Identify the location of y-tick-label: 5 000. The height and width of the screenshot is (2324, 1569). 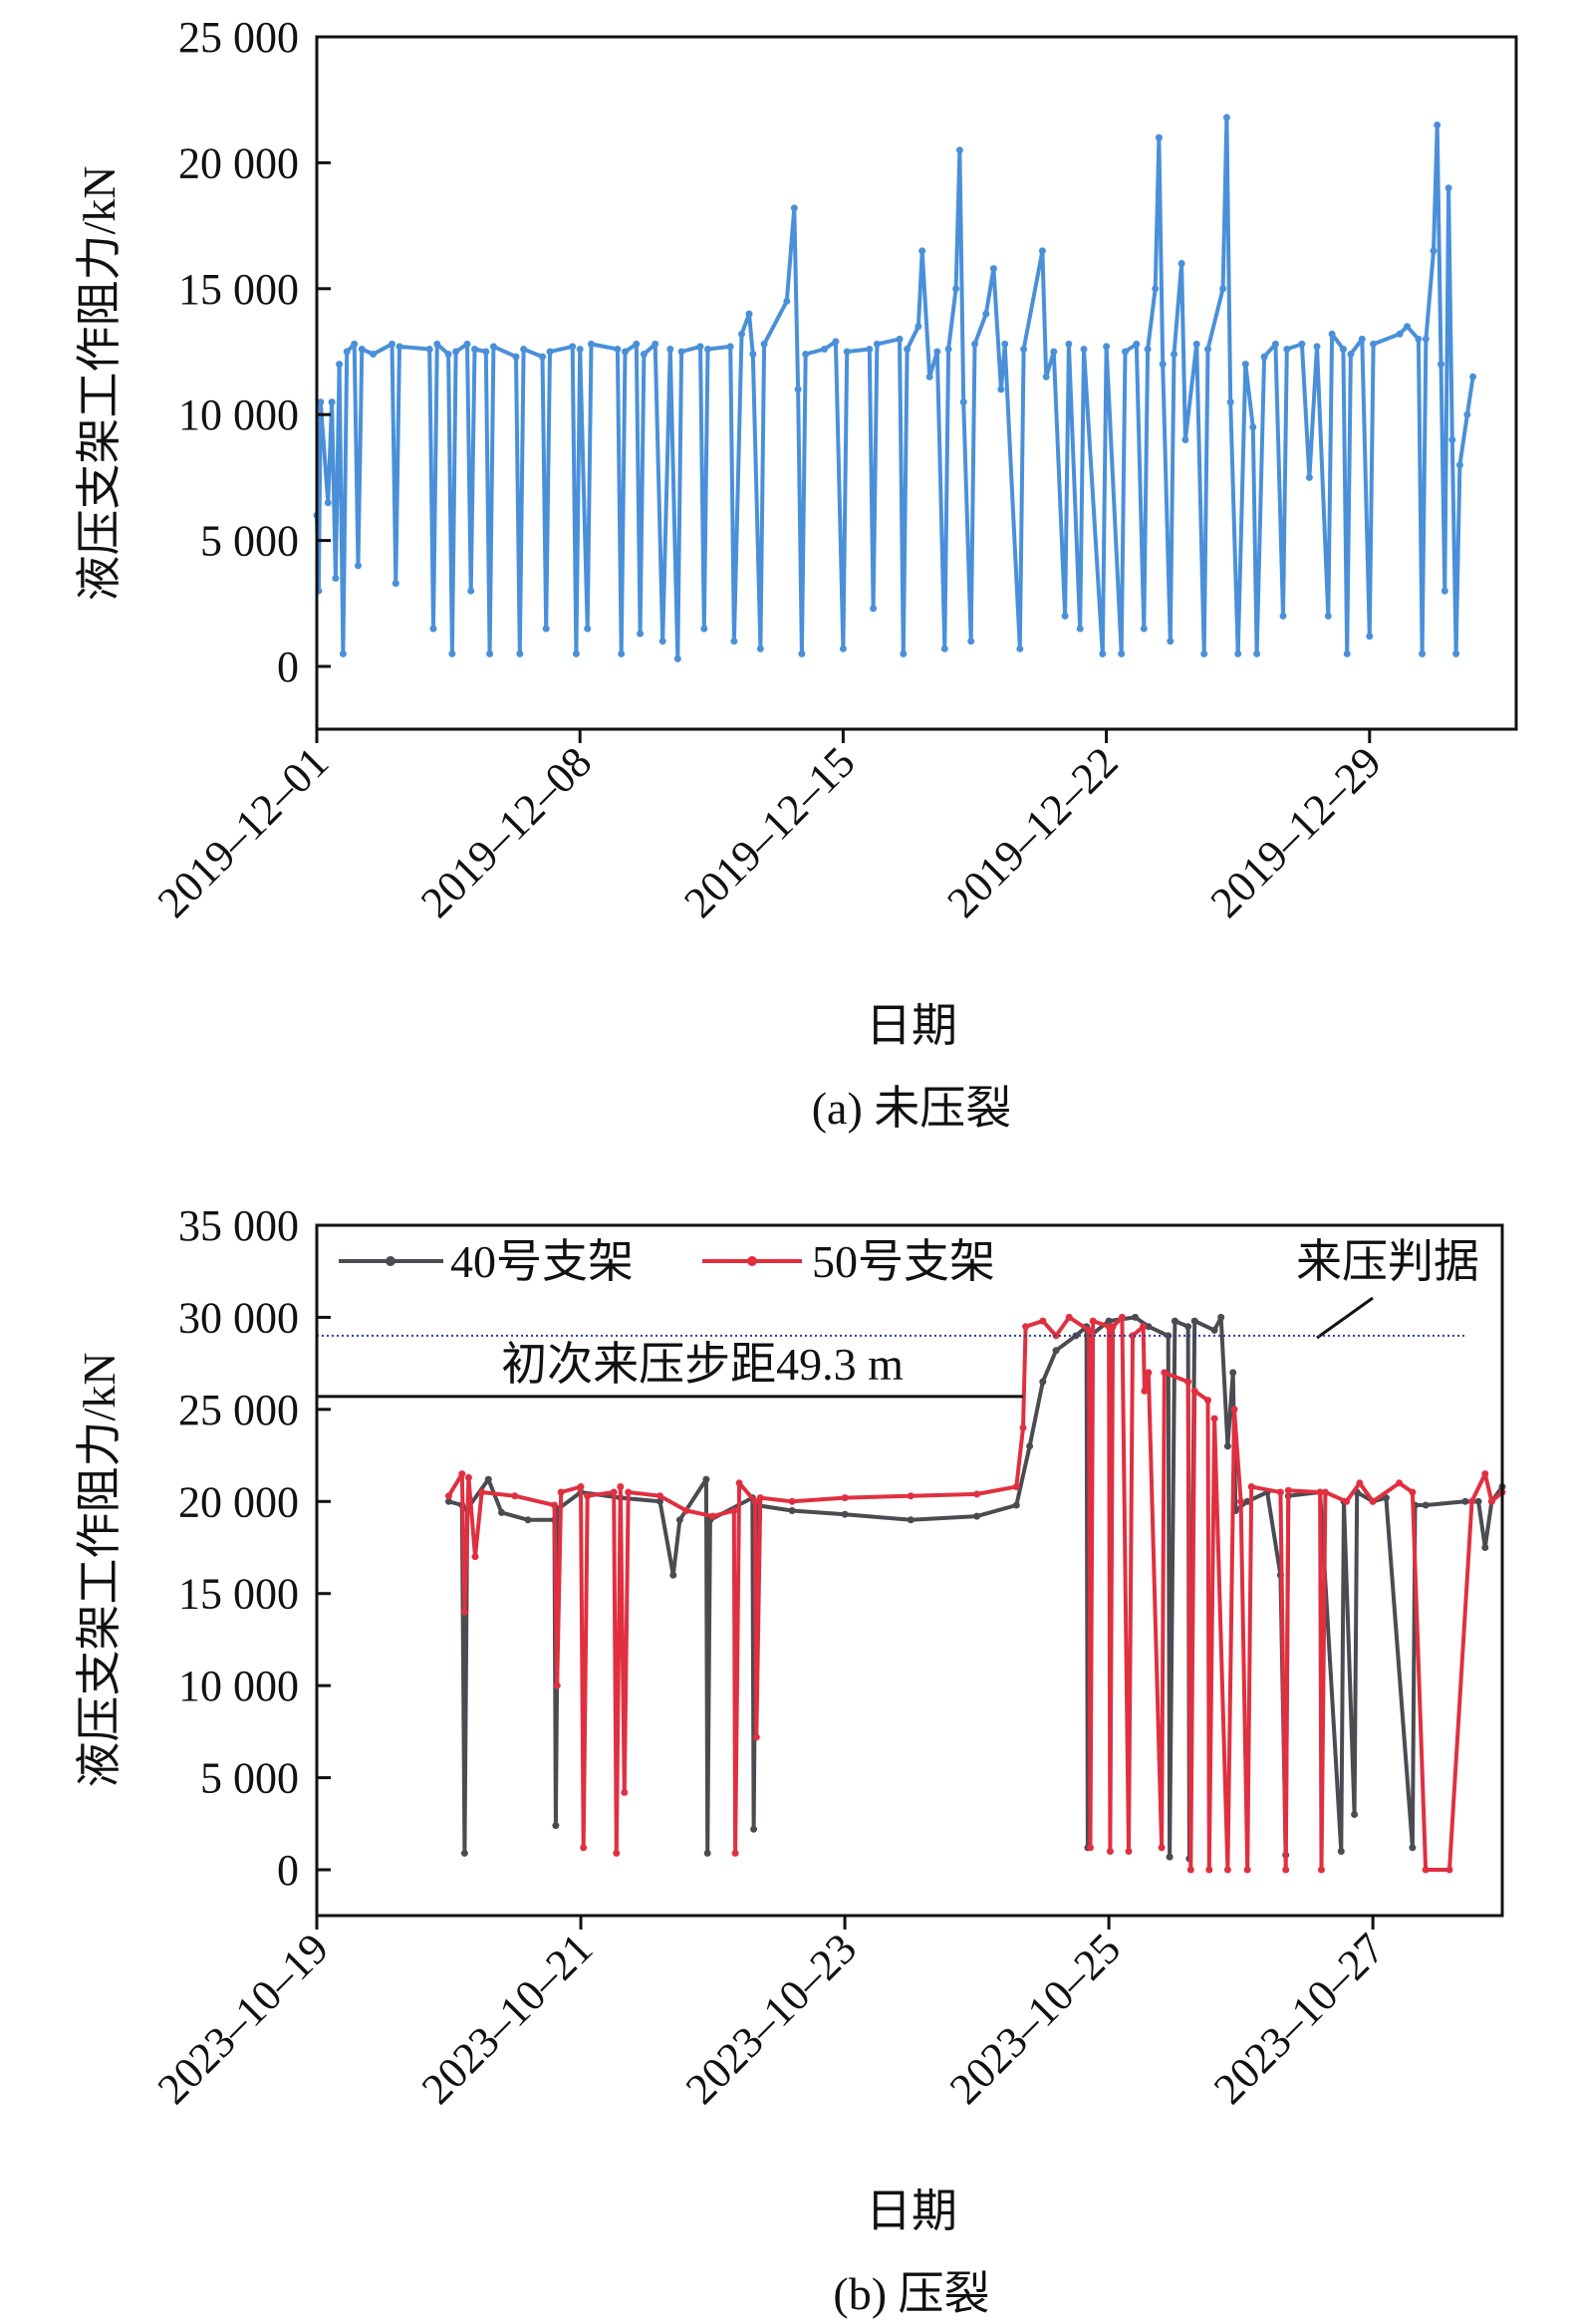
(249, 1779).